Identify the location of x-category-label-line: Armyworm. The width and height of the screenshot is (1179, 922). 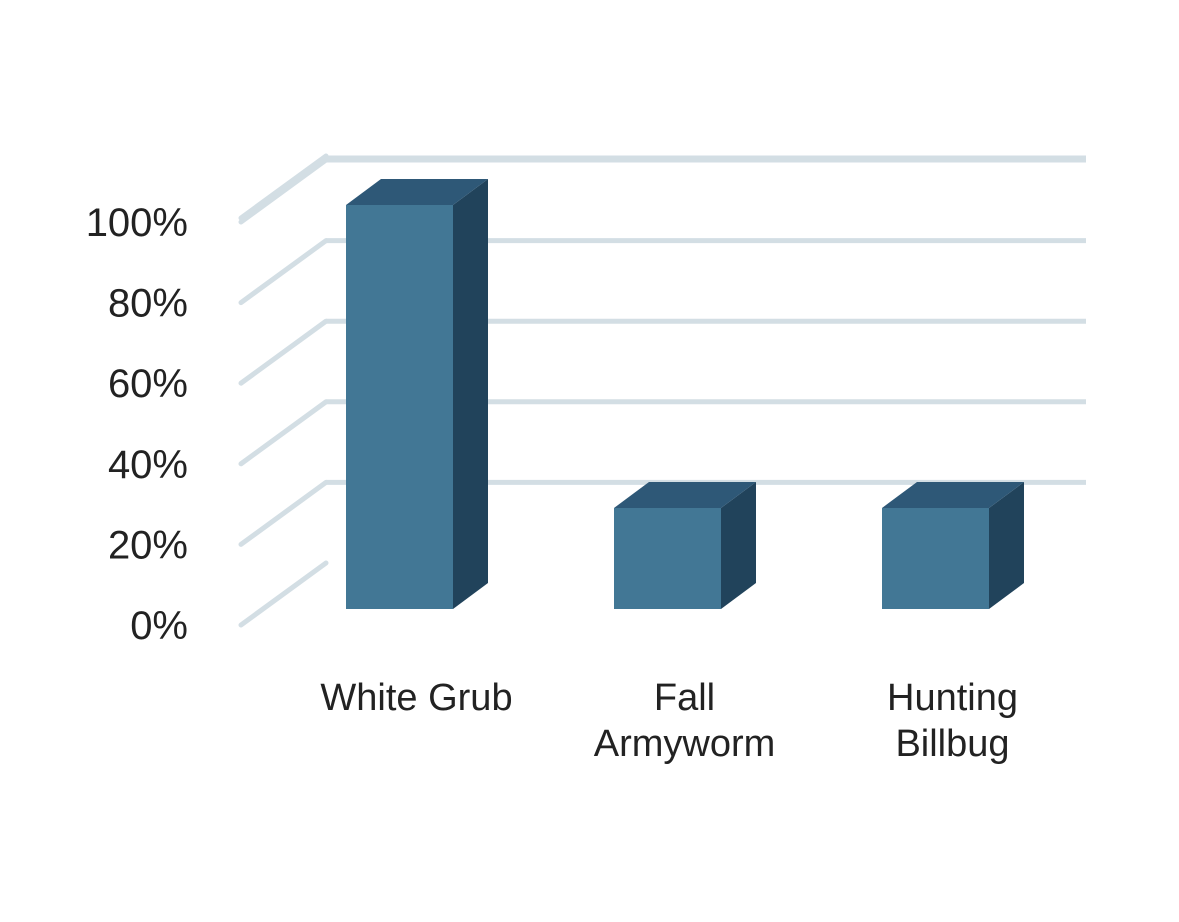
(685, 744).